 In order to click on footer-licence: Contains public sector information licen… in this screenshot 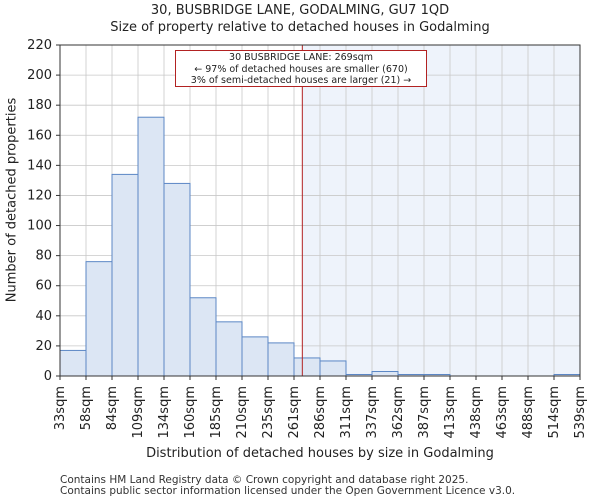, I will do `click(288, 491)`.